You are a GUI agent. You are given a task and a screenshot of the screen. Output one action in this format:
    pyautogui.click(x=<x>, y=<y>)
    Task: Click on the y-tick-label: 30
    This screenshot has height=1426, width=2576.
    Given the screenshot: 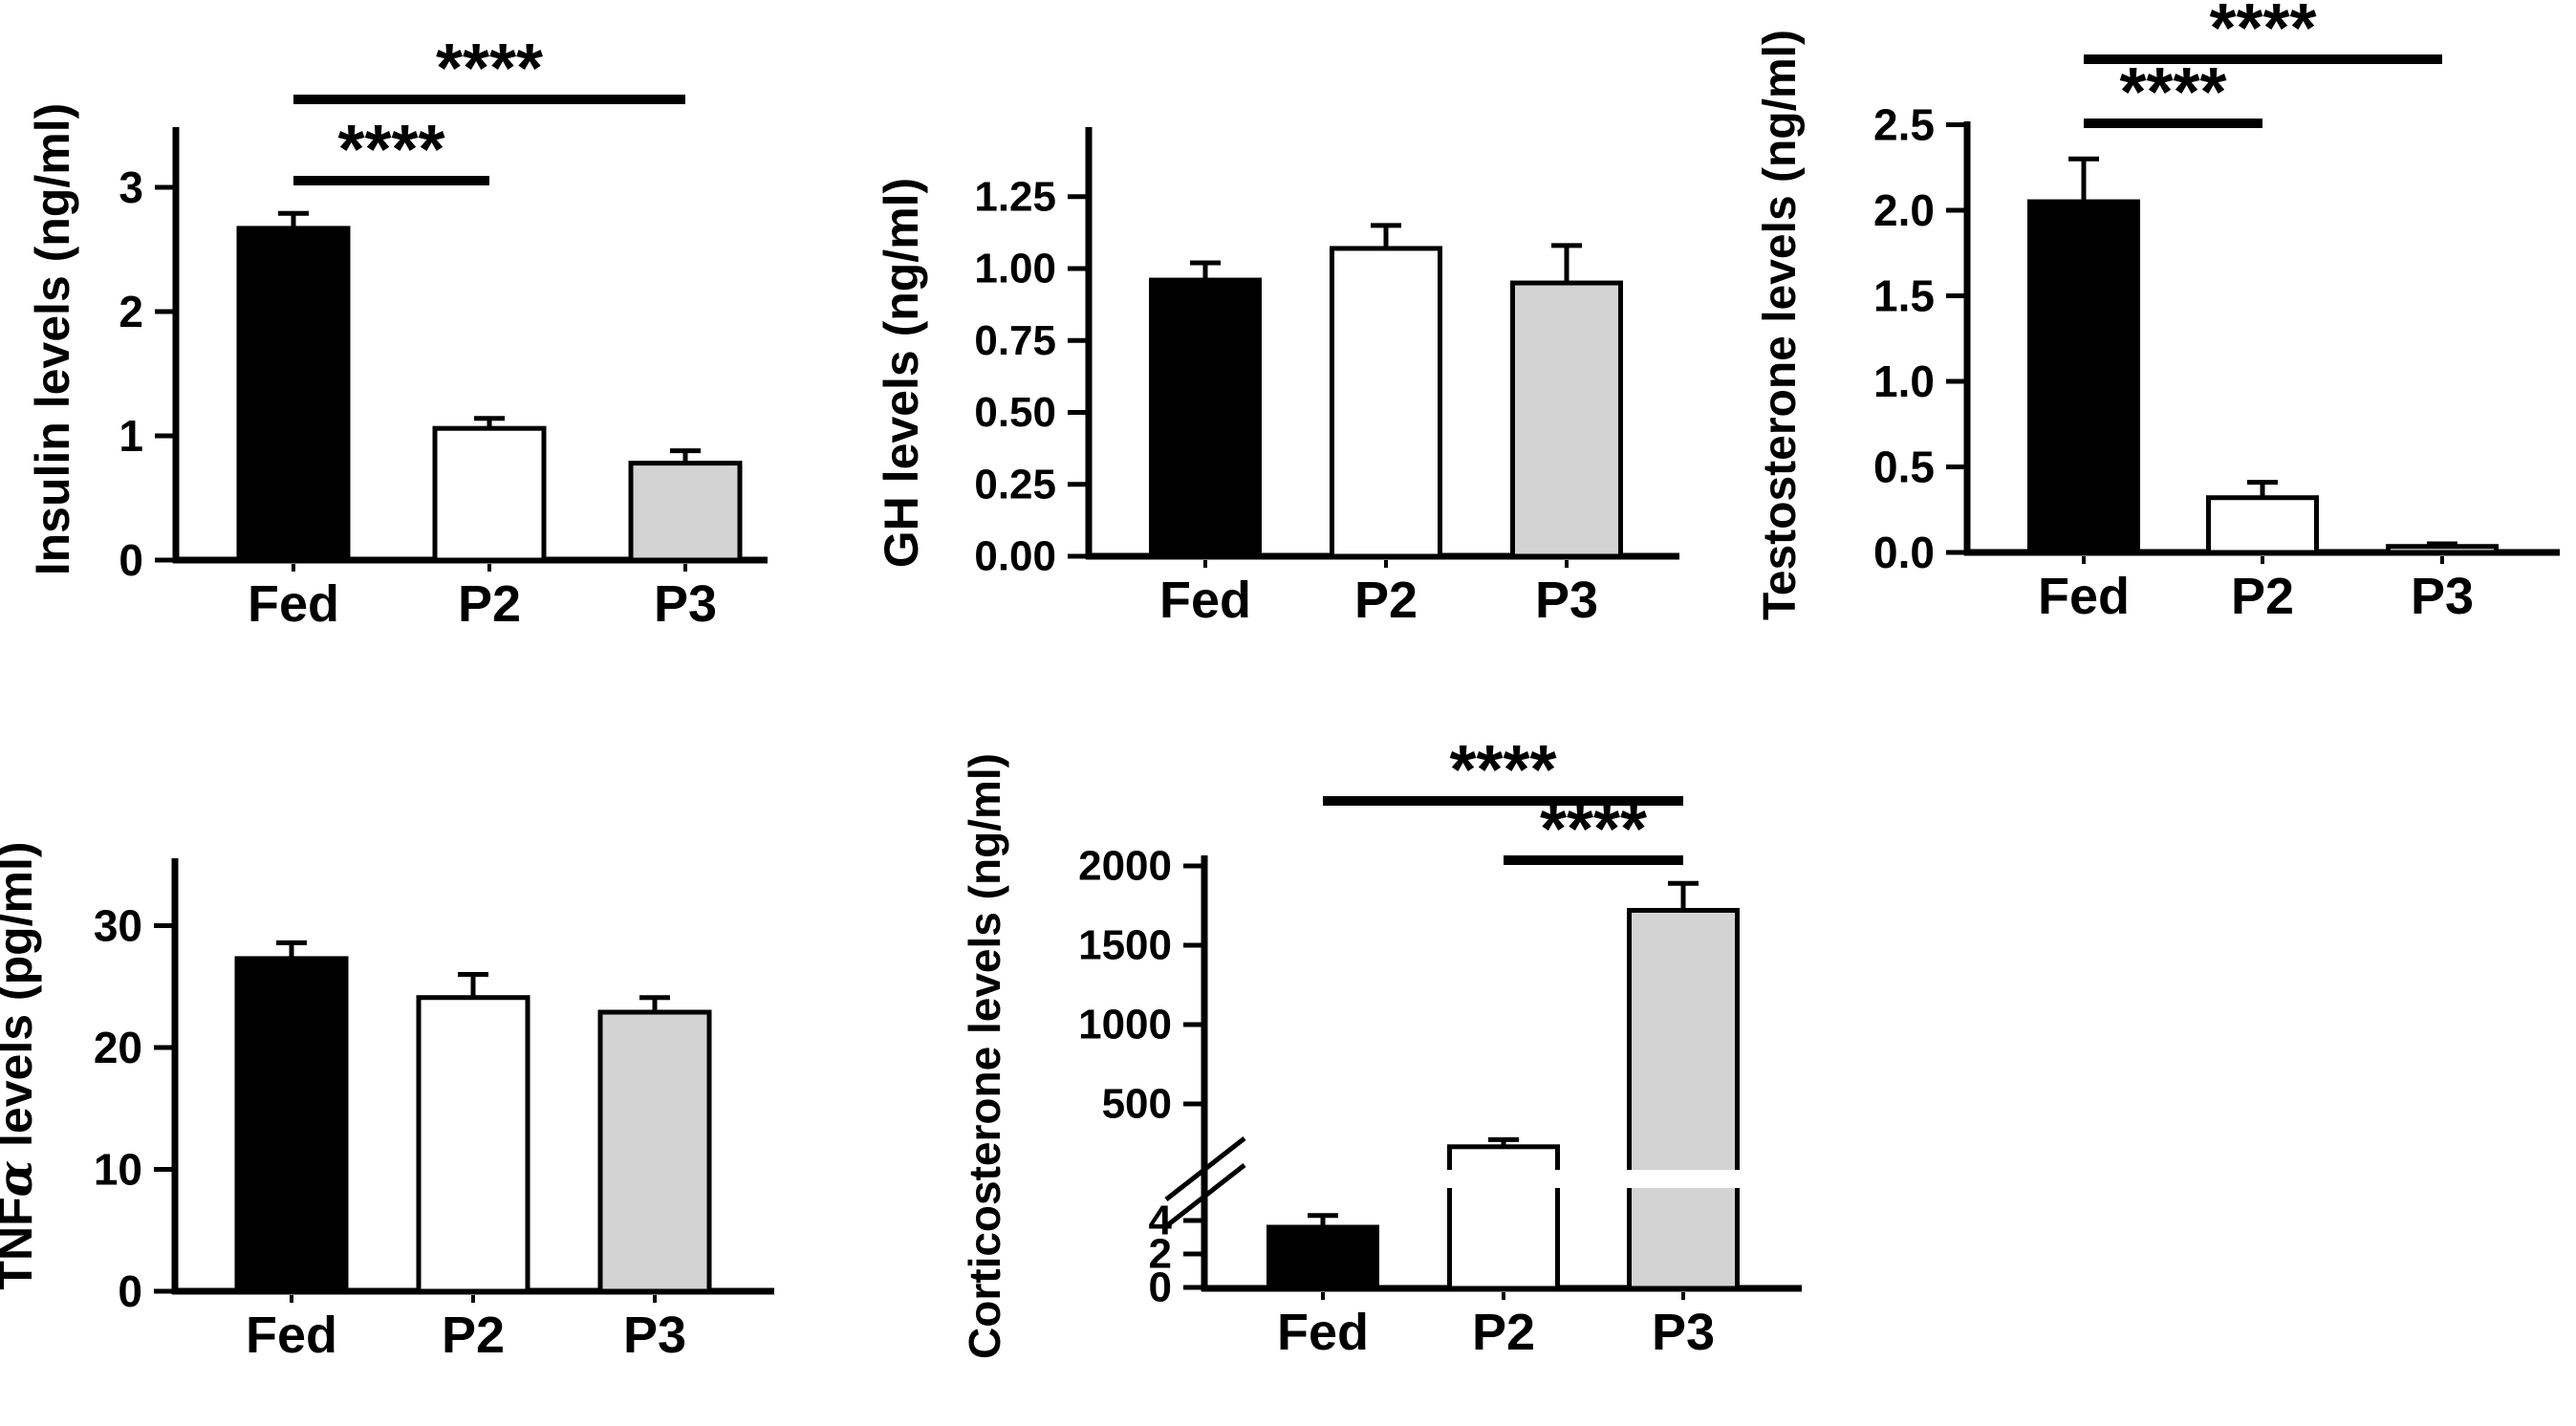 What is the action you would take?
    pyautogui.click(x=118, y=926)
    